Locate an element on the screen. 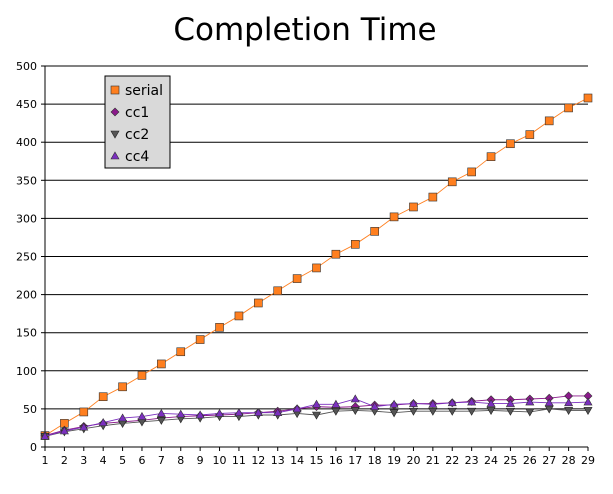  x-tick-label-5: 6 is located at coordinates (141, 460).